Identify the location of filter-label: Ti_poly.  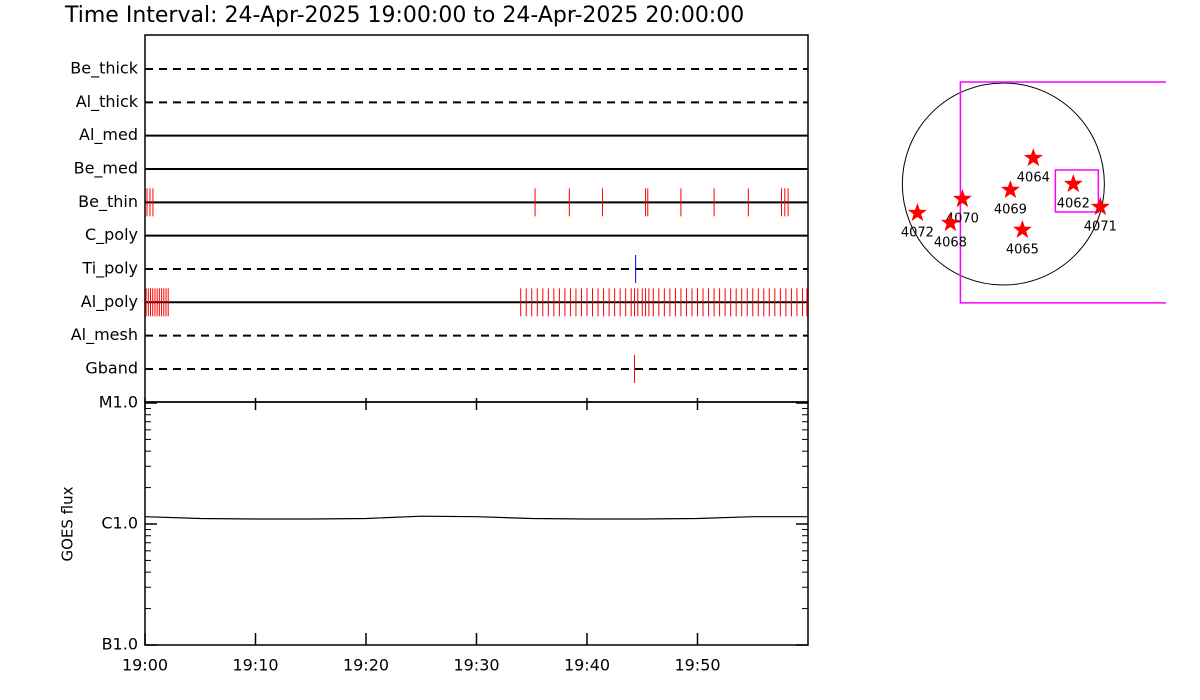
(109, 268).